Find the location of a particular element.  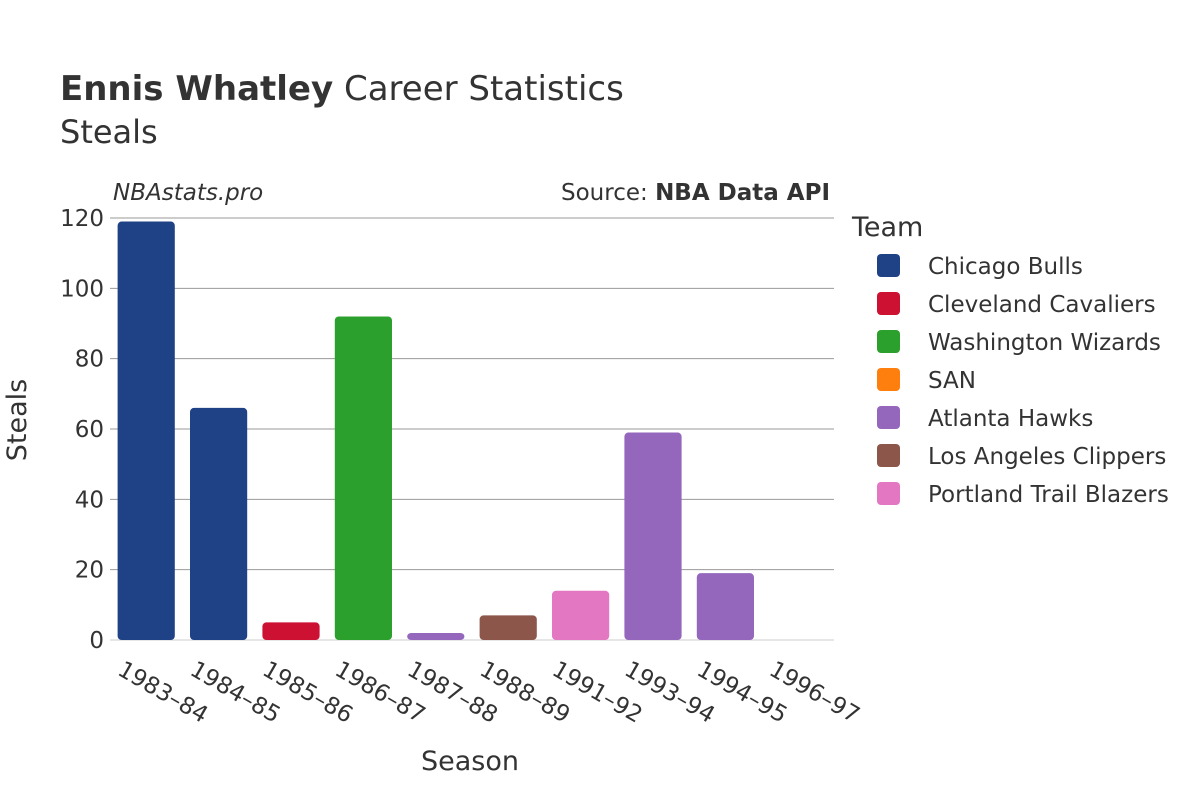

legend-item: SAN is located at coordinates (926, 381).